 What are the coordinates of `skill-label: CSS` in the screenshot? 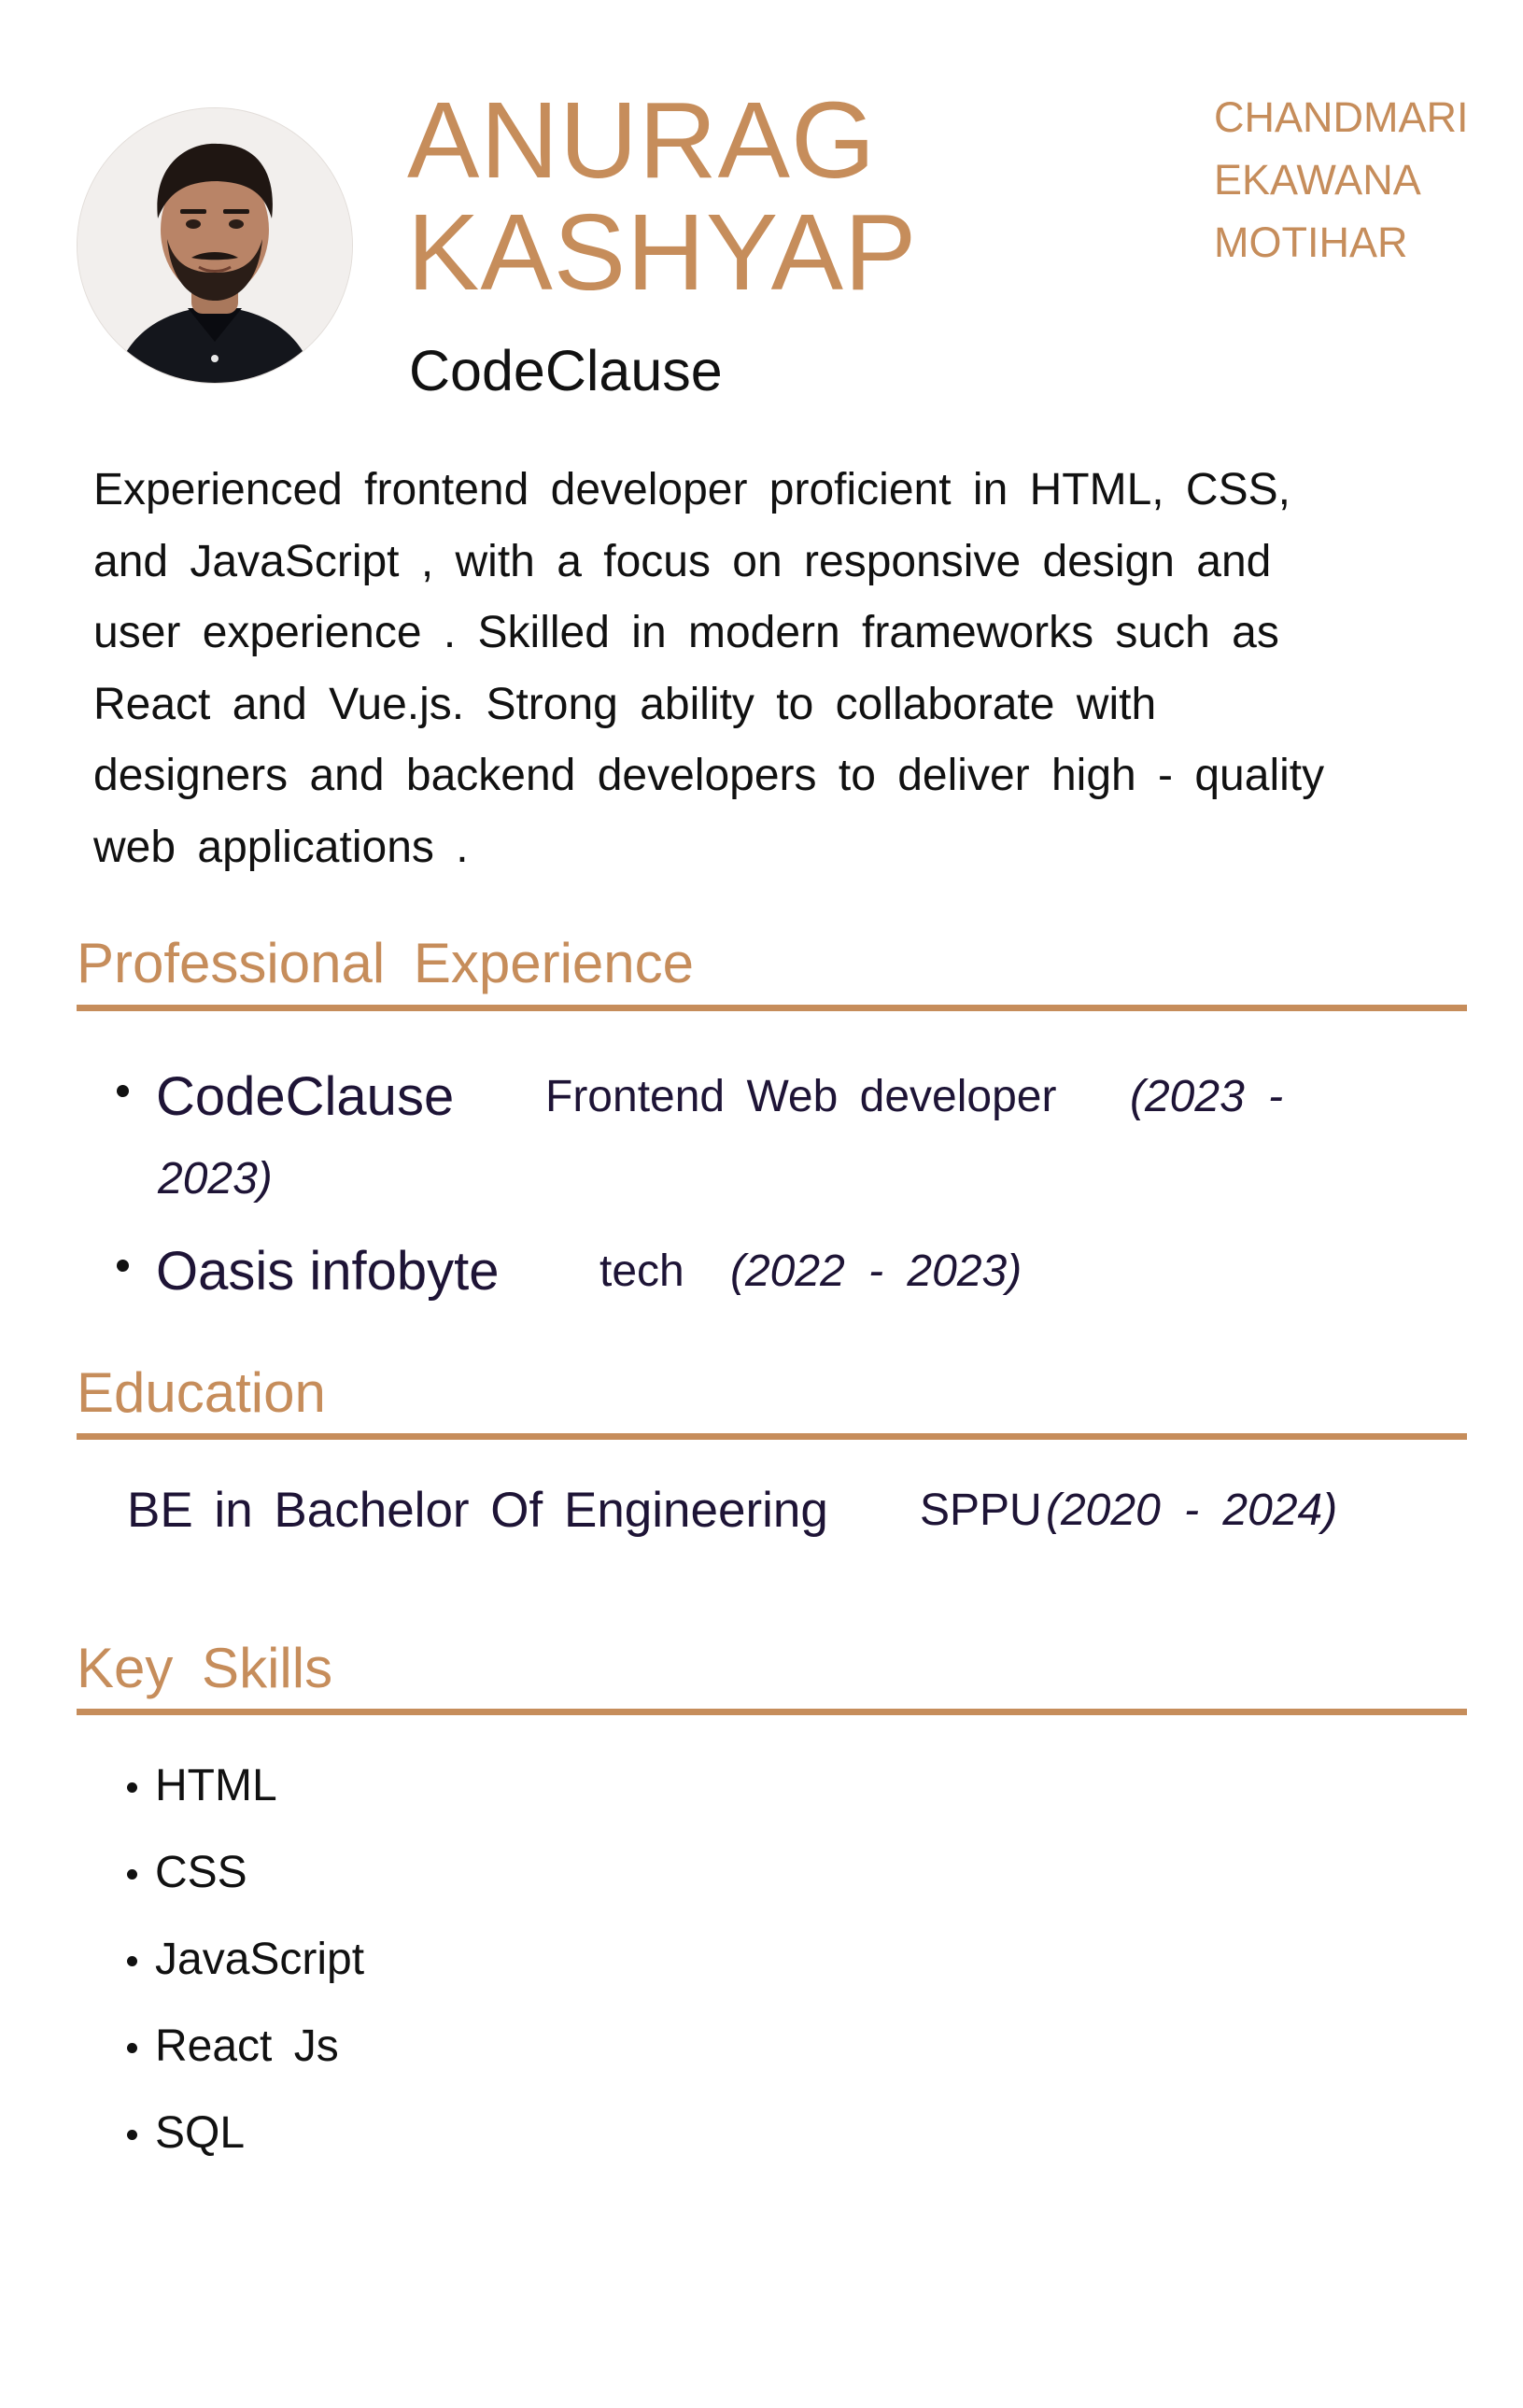 It's located at (201, 1873).